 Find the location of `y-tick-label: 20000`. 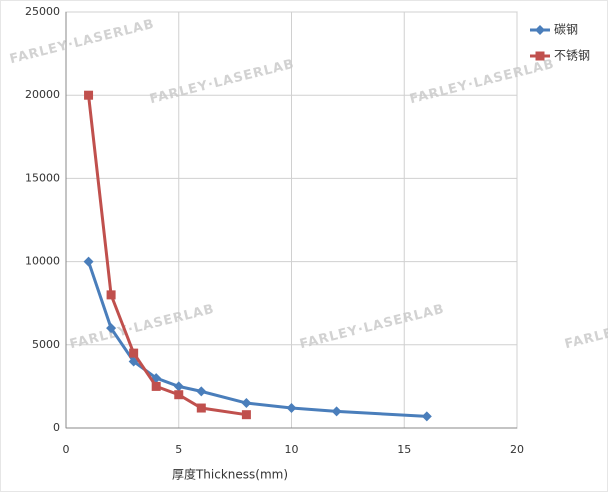

y-tick-label: 20000 is located at coordinates (42, 94).